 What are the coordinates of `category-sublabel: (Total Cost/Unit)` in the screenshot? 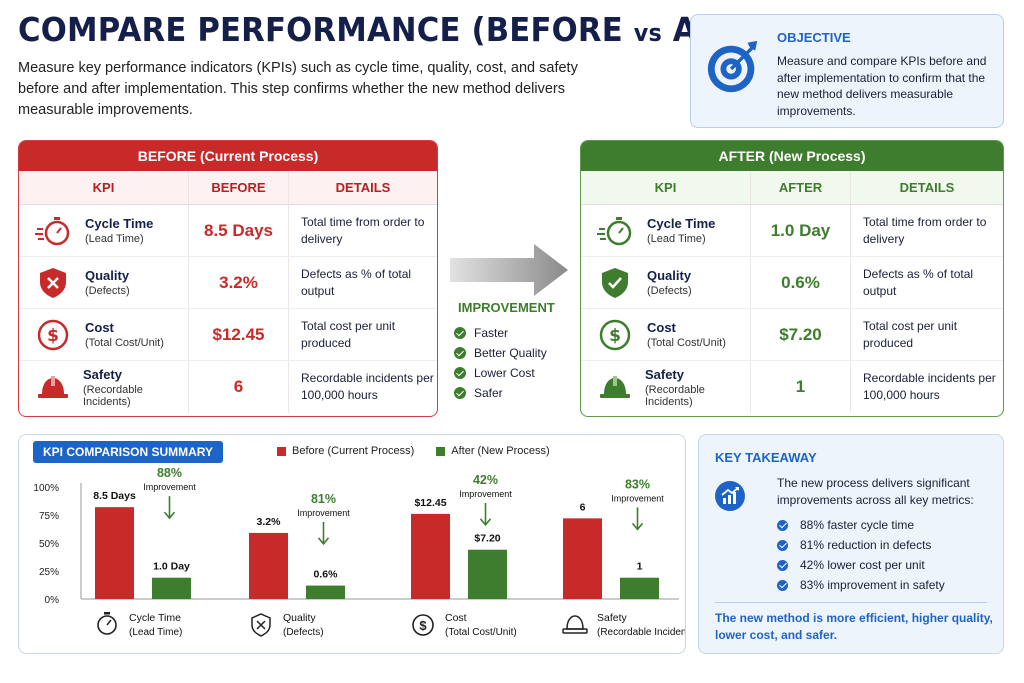 It's located at (481, 632).